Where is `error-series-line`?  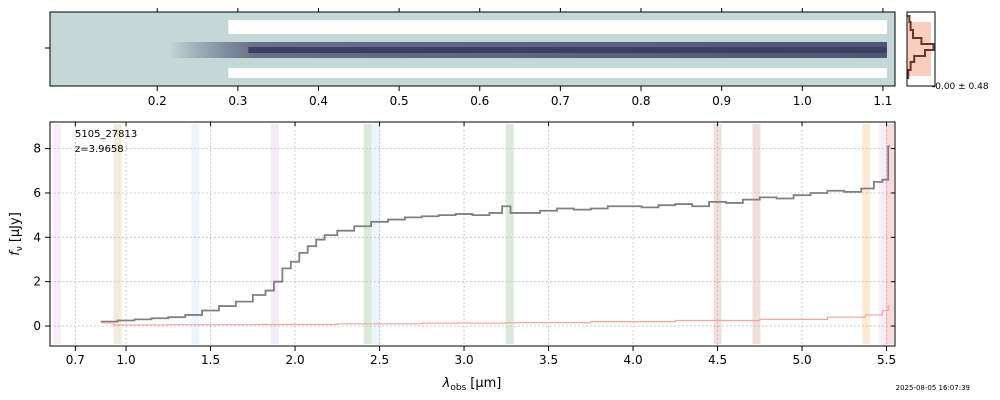 error-series-line is located at coordinates (495, 315).